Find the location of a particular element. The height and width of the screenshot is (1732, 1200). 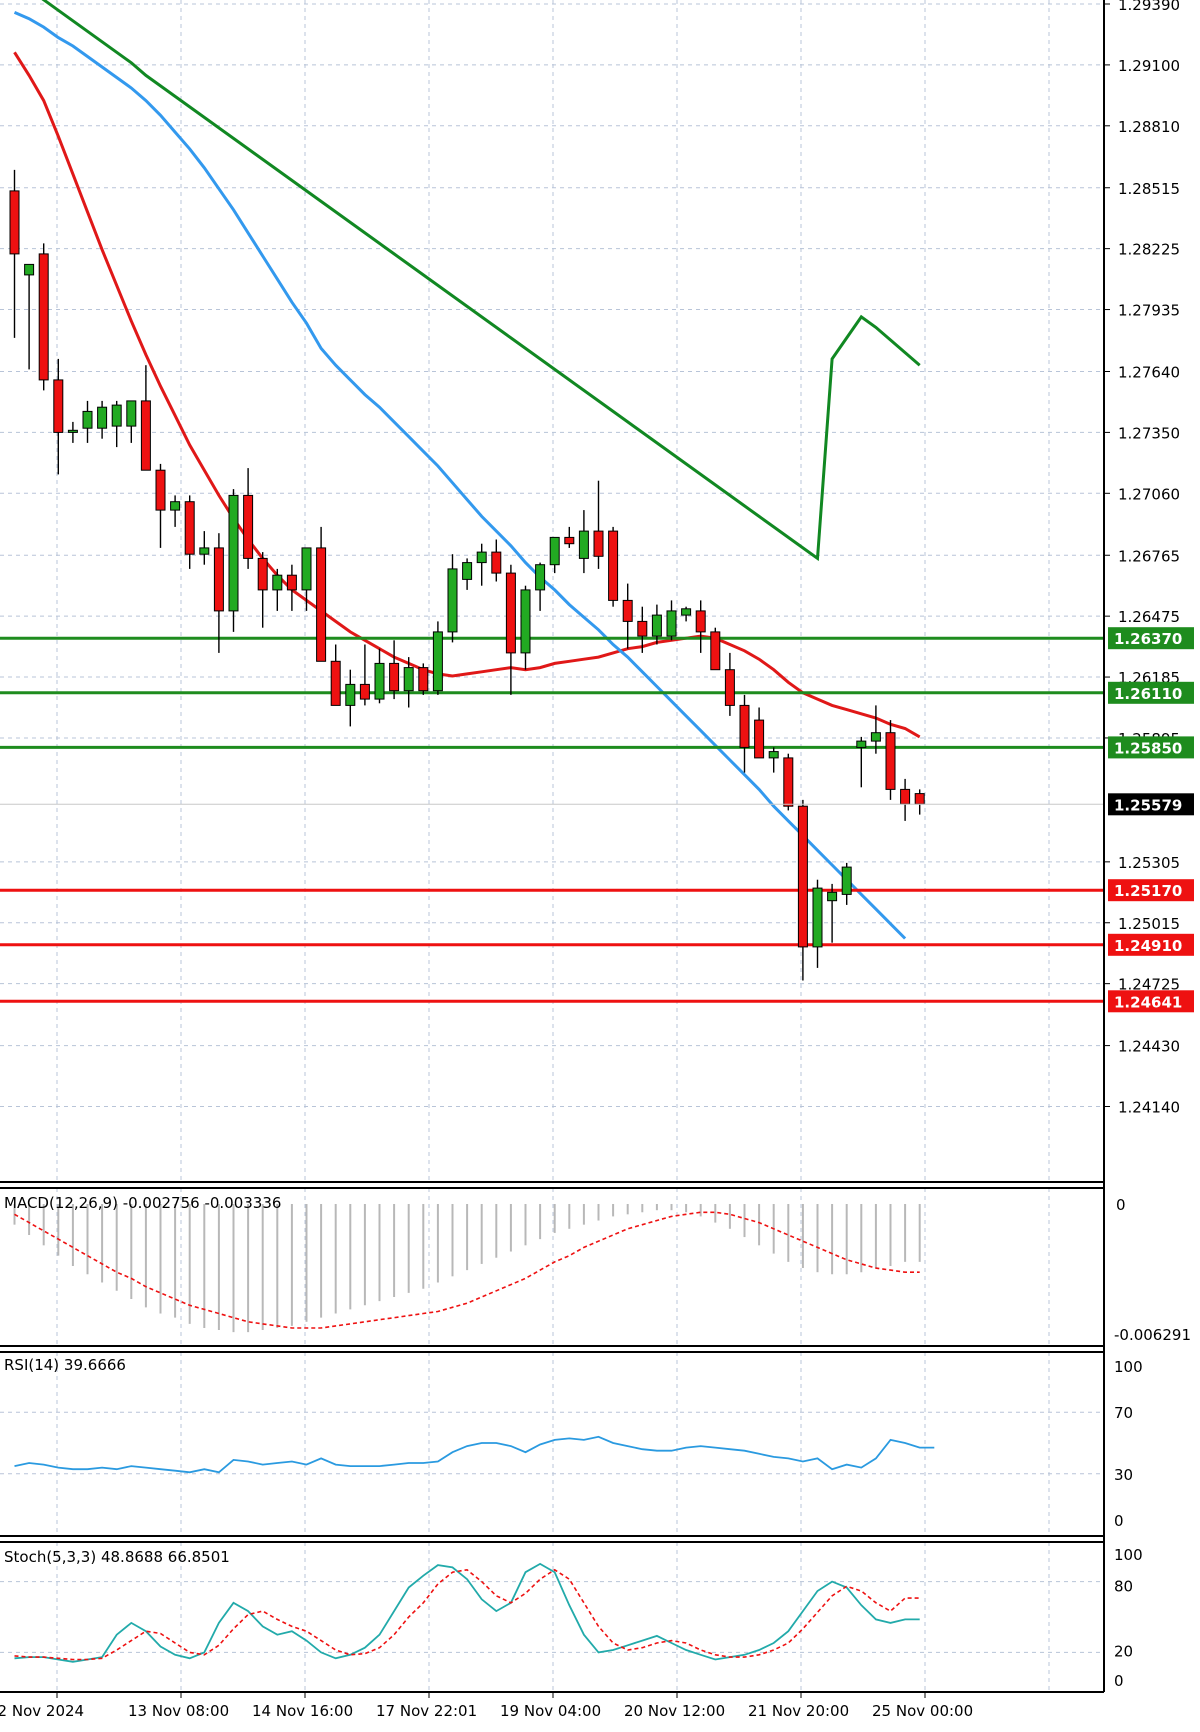

stoch-k-line is located at coordinates (467, 1612).